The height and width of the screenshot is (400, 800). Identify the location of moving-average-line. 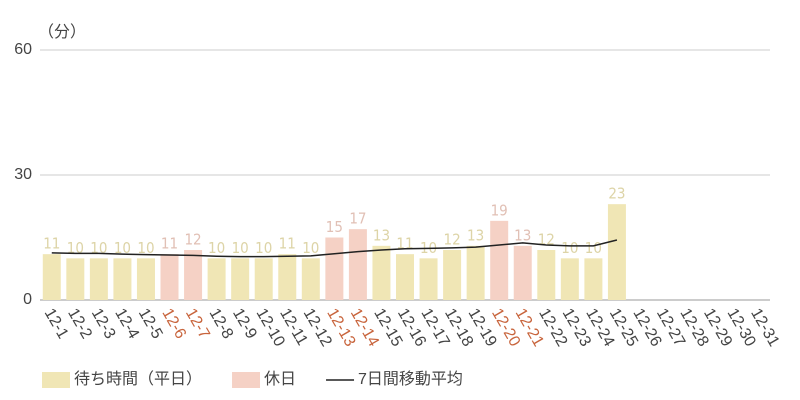
(334, 248).